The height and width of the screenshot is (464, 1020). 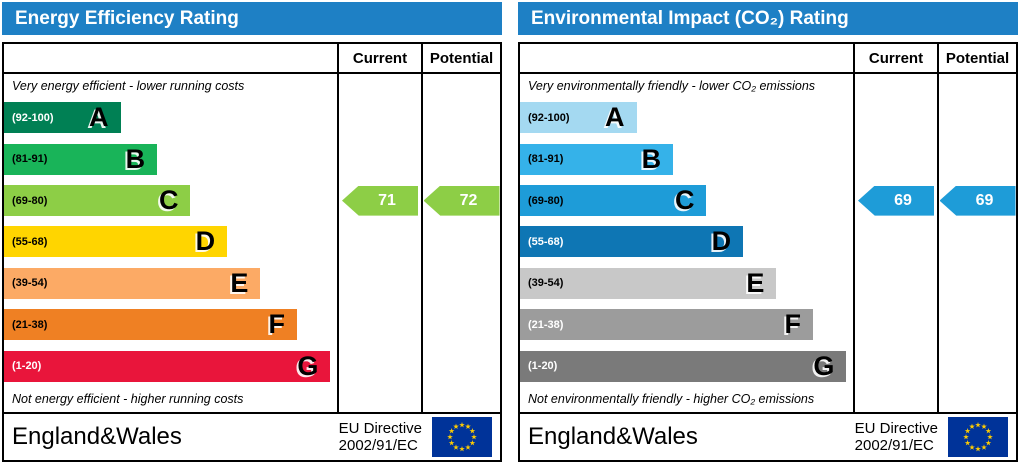 What do you see at coordinates (615, 117) in the screenshot?
I see `band-letter: A` at bounding box center [615, 117].